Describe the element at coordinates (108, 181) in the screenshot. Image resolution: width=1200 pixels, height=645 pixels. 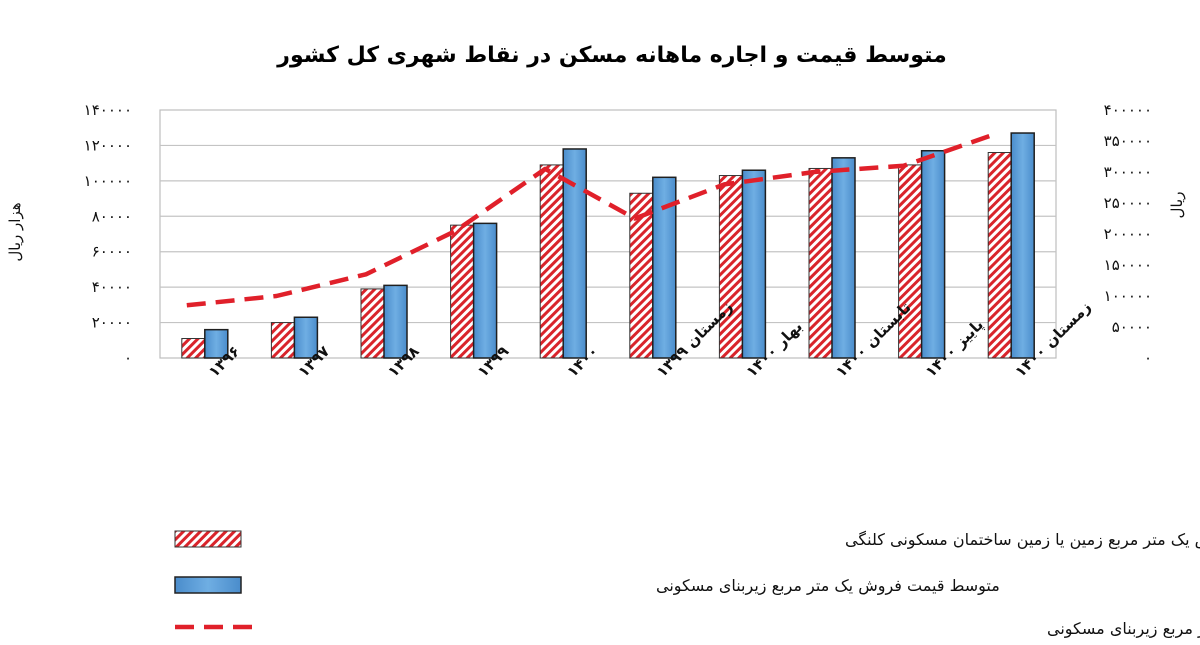
I see `left-tick-label: ۱۰۰۰۰۰` at that location.